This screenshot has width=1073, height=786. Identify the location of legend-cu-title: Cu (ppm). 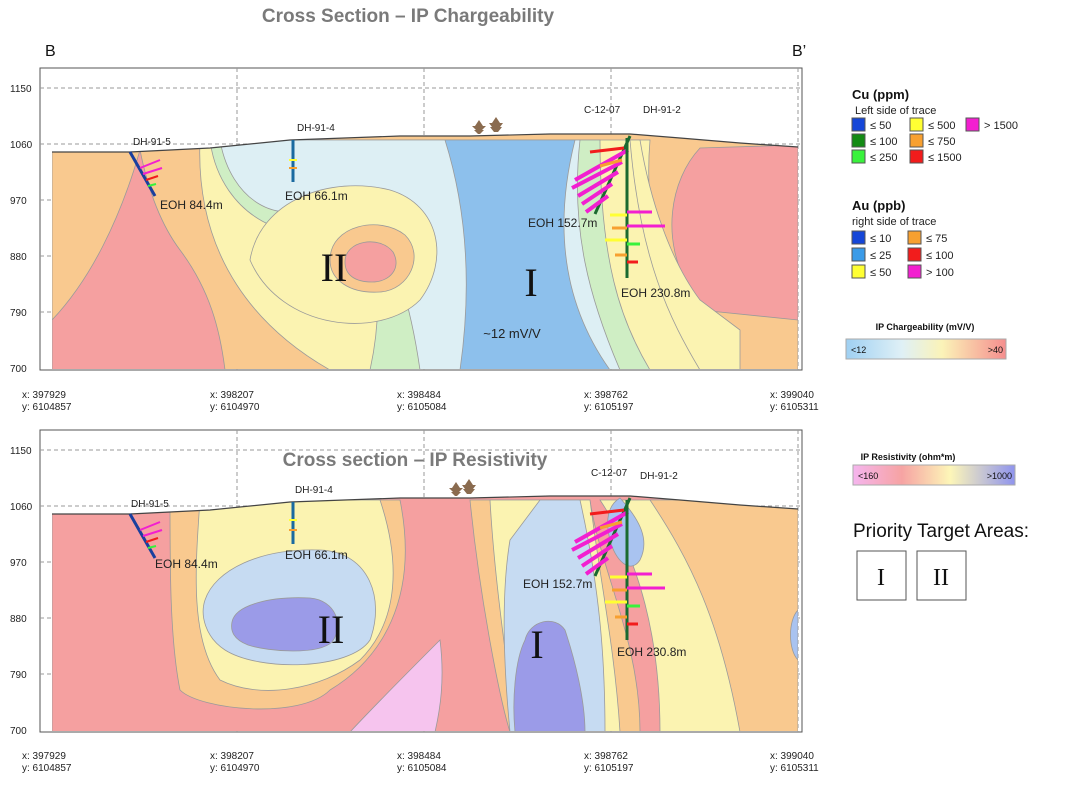
(880, 94).